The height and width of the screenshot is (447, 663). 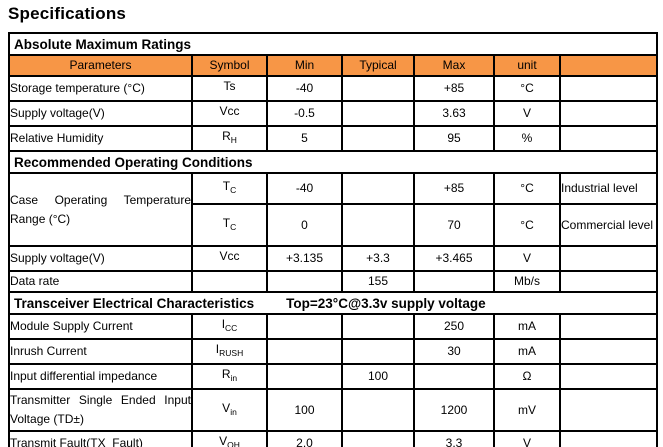 I want to click on symbol-sub: CC, so click(x=231, y=328).